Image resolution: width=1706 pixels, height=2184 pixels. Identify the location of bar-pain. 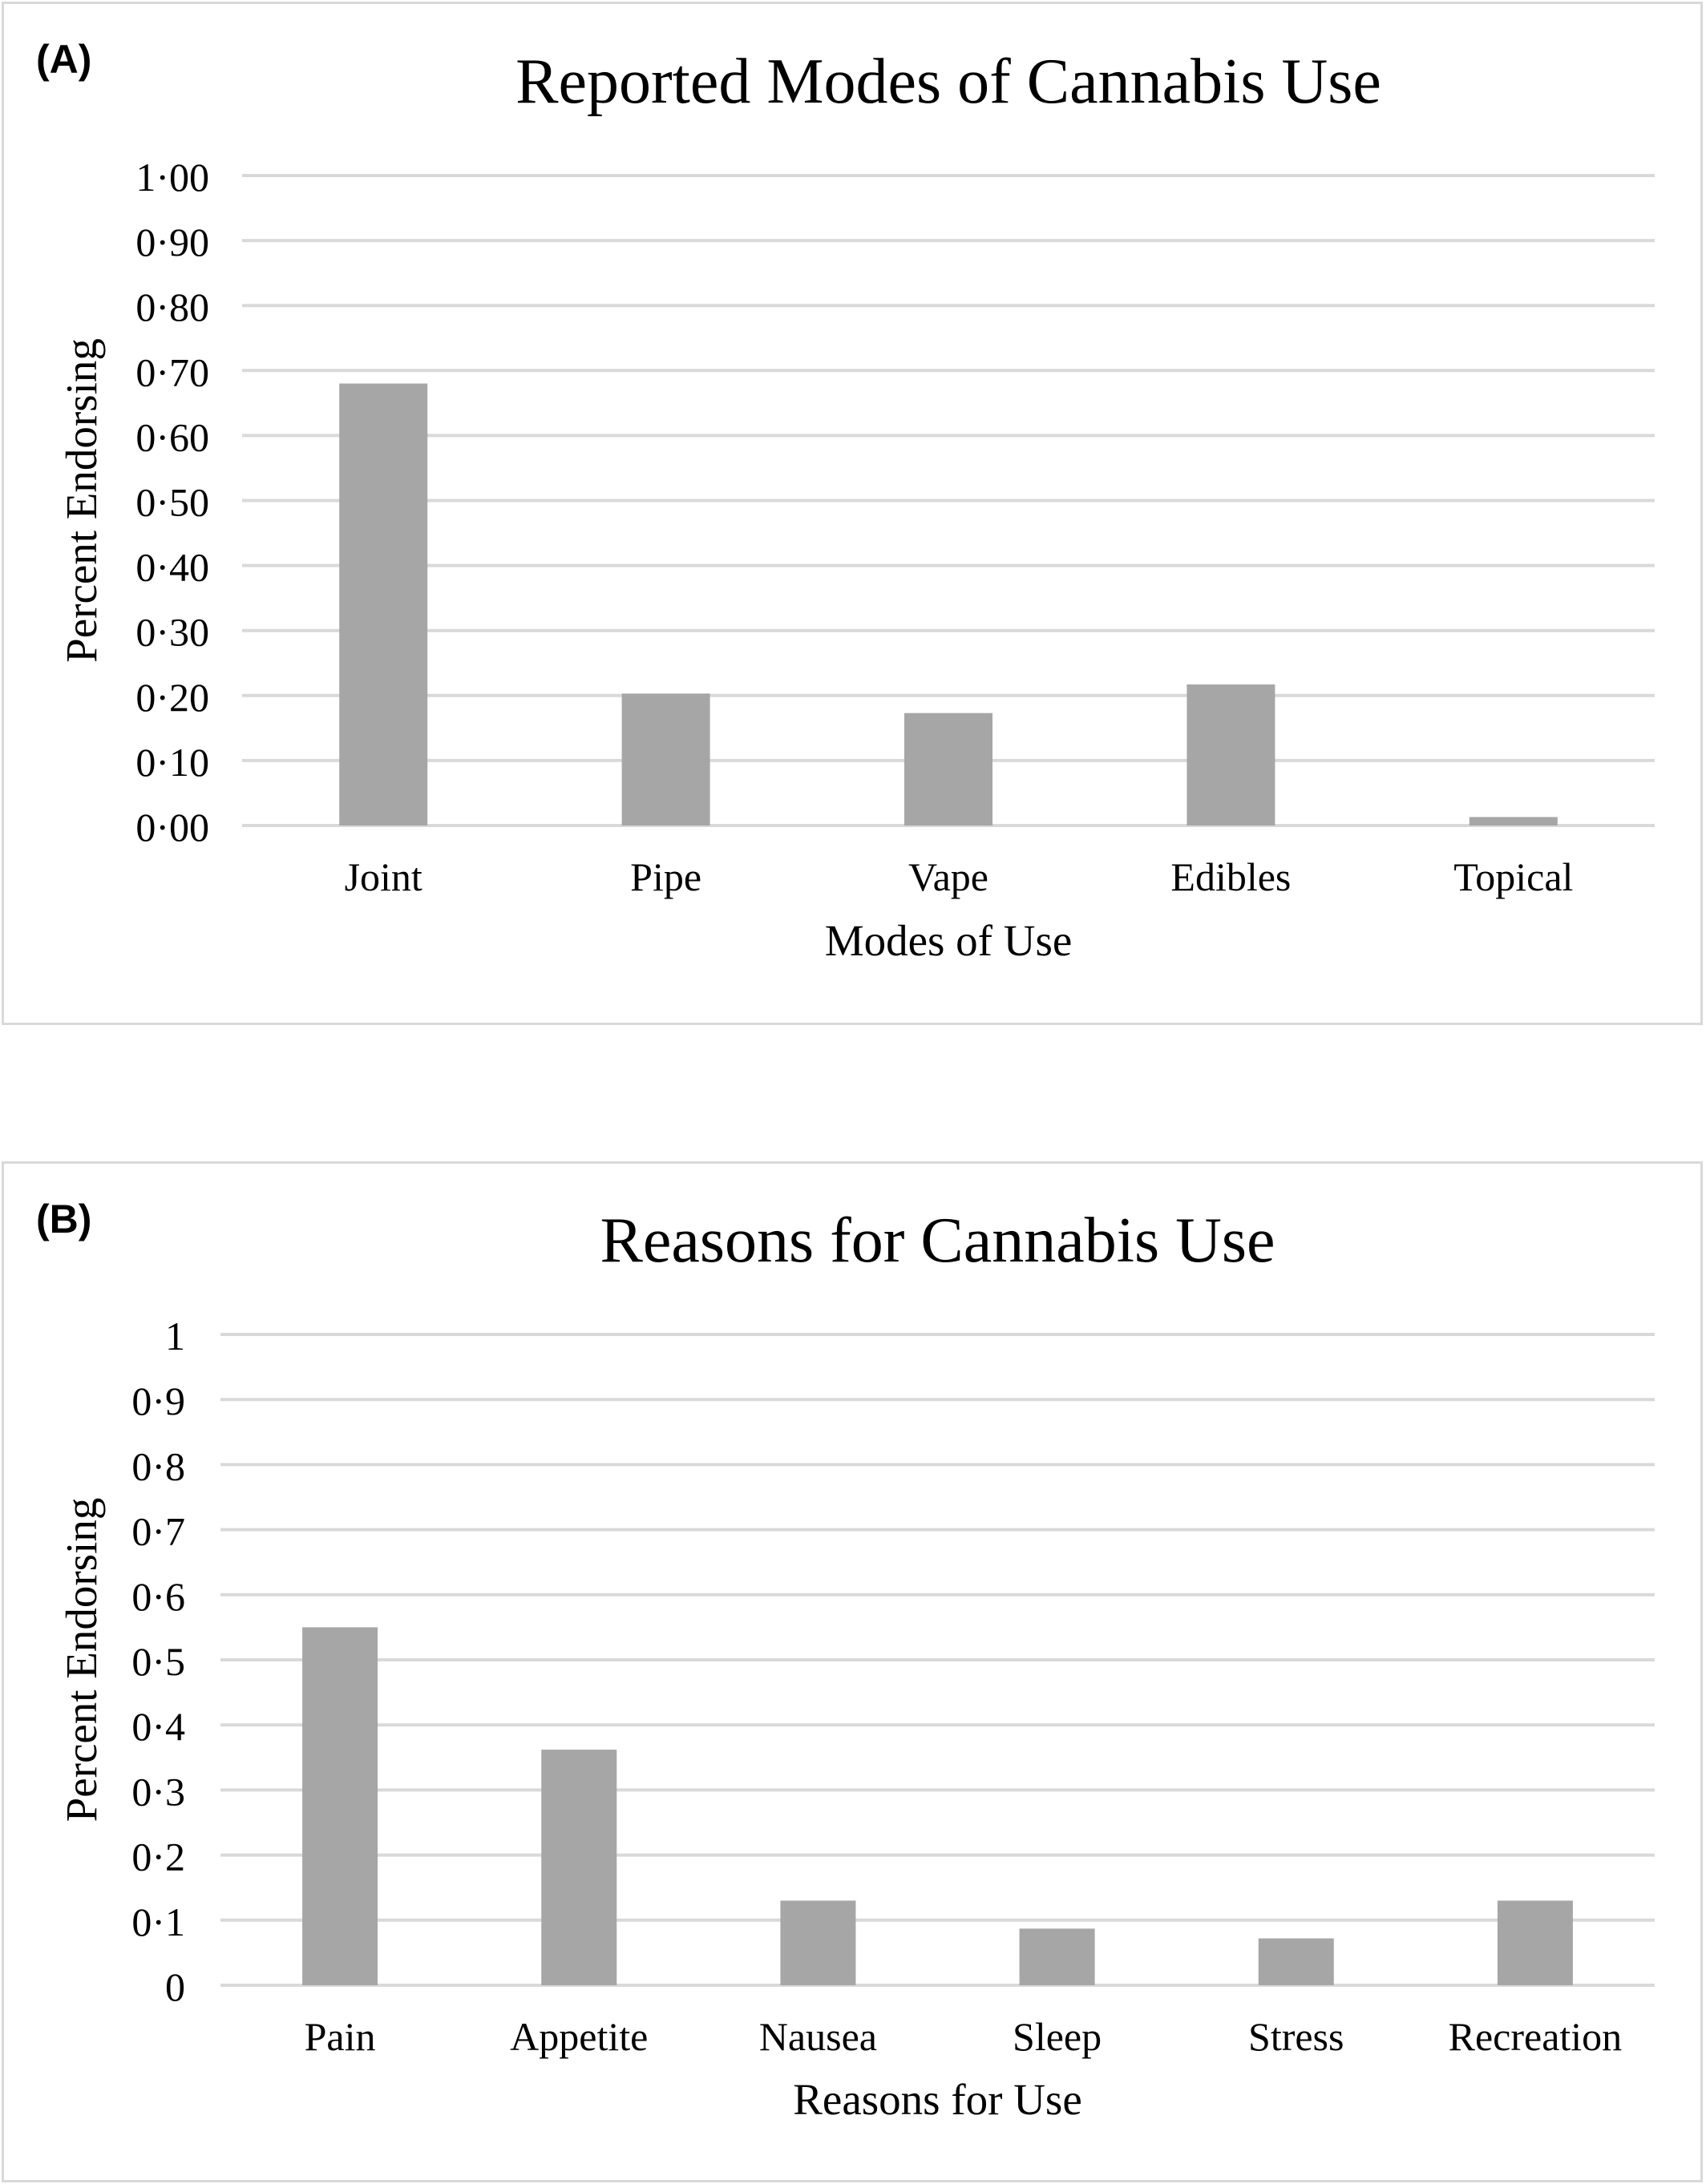
(340, 1806).